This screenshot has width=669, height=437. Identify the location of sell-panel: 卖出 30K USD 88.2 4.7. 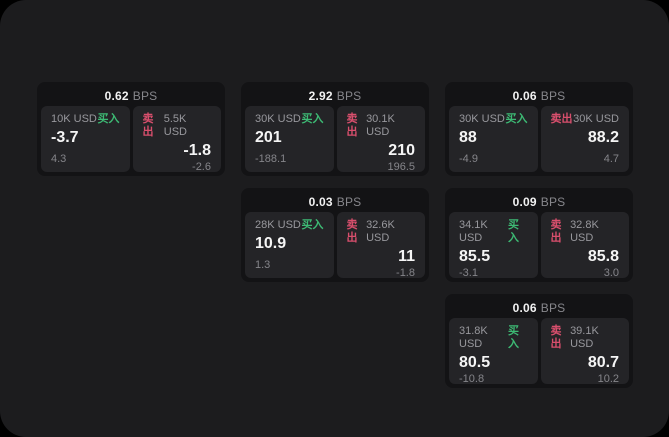
(584, 139).